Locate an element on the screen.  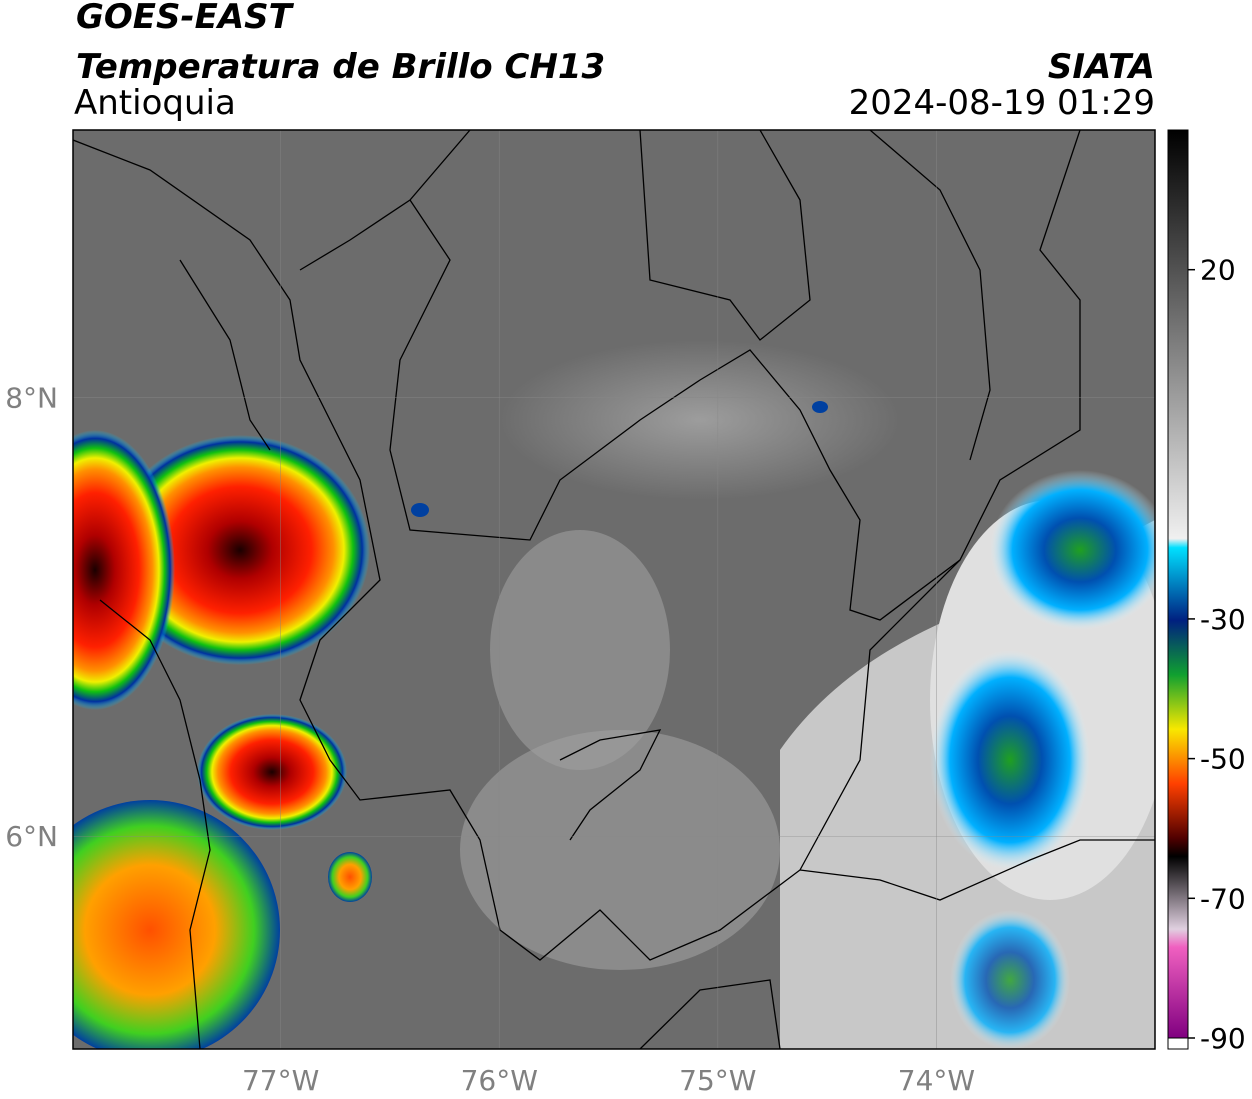
lon-tick-label: 74°W is located at coordinates (936, 1080).